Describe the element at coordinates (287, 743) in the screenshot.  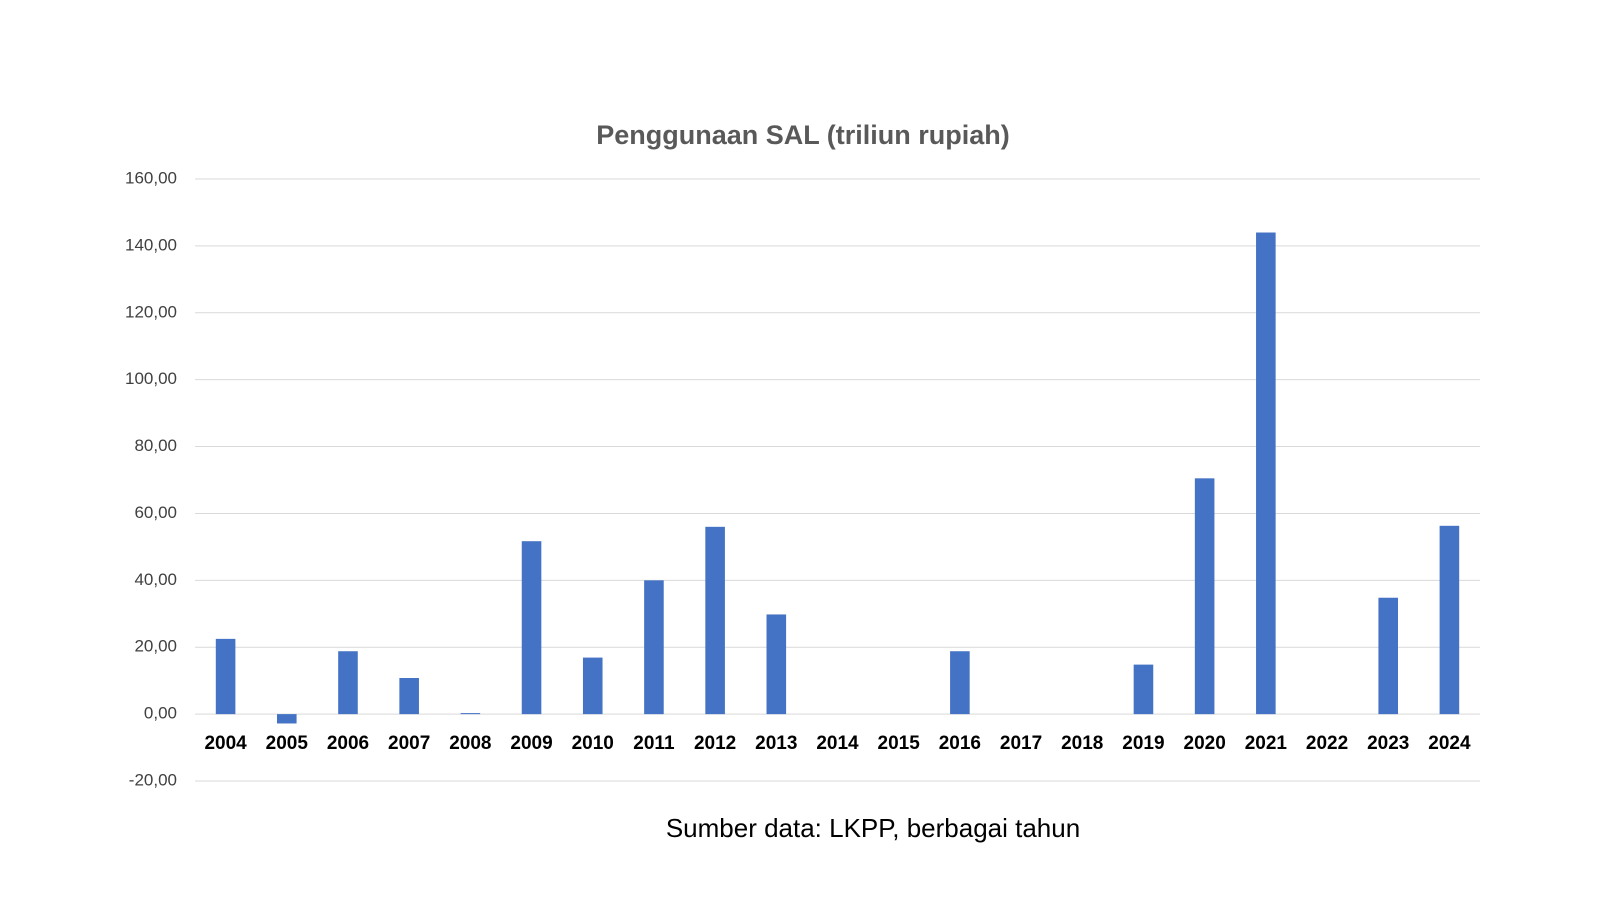
I see `x-tick-label: 2005` at that location.